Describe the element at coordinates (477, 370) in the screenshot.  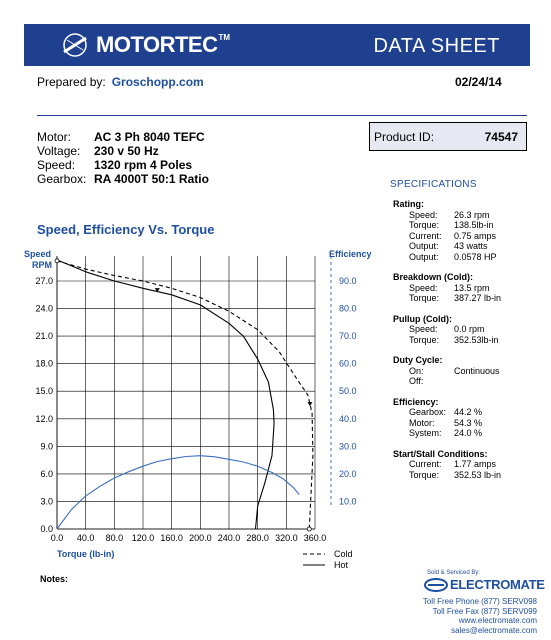
I see `spec-value: Continuous` at that location.